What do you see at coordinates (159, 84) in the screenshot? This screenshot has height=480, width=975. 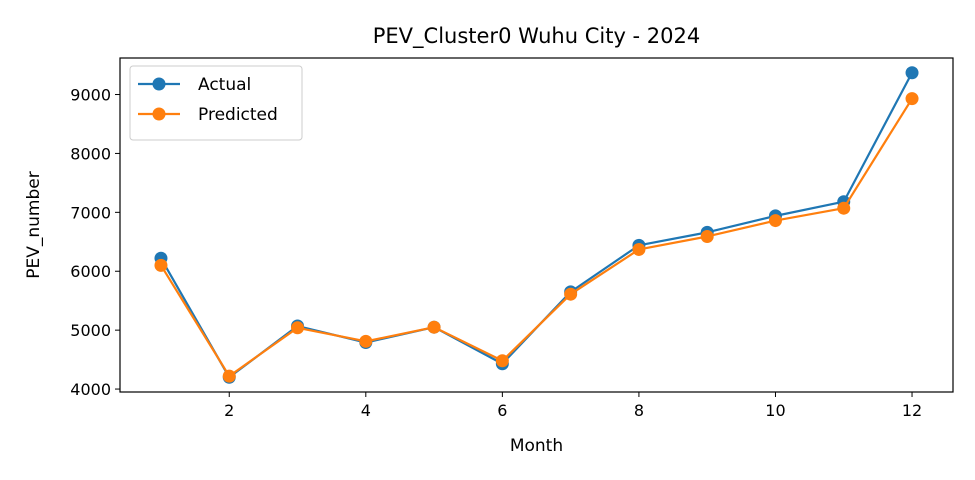 I see `legend-marker-actual` at bounding box center [159, 84].